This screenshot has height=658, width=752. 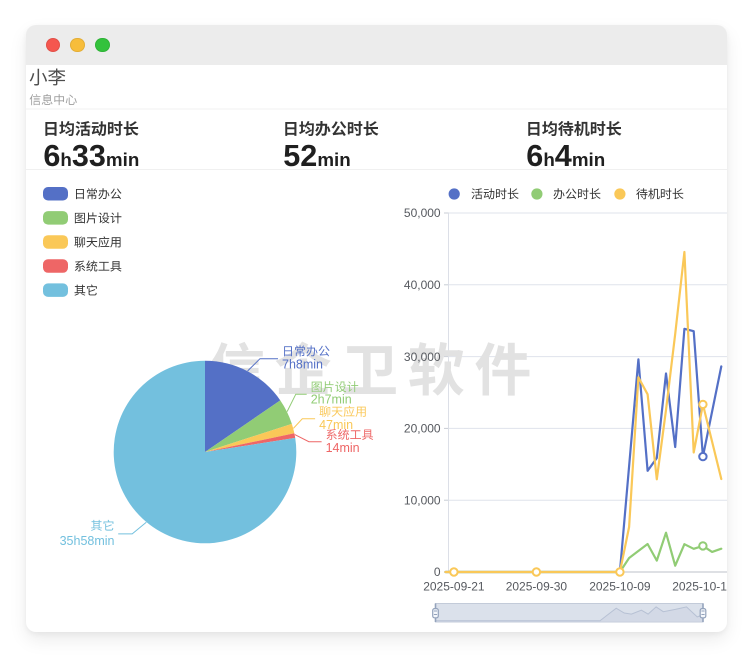 I want to click on svg-text: 14min, so click(x=343, y=448).